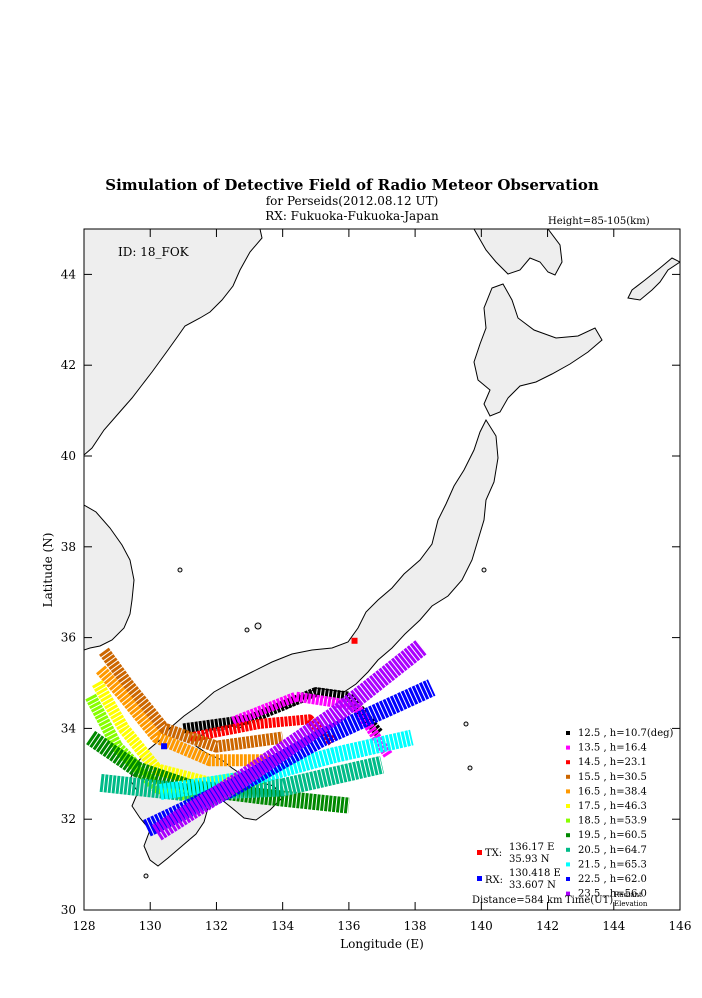 Image resolution: width=702 pixels, height=998 pixels. Describe the element at coordinates (352, 216) in the screenshot. I see `rx-location-line: RX: Fukuoka-Fukuoka-Japan` at that location.